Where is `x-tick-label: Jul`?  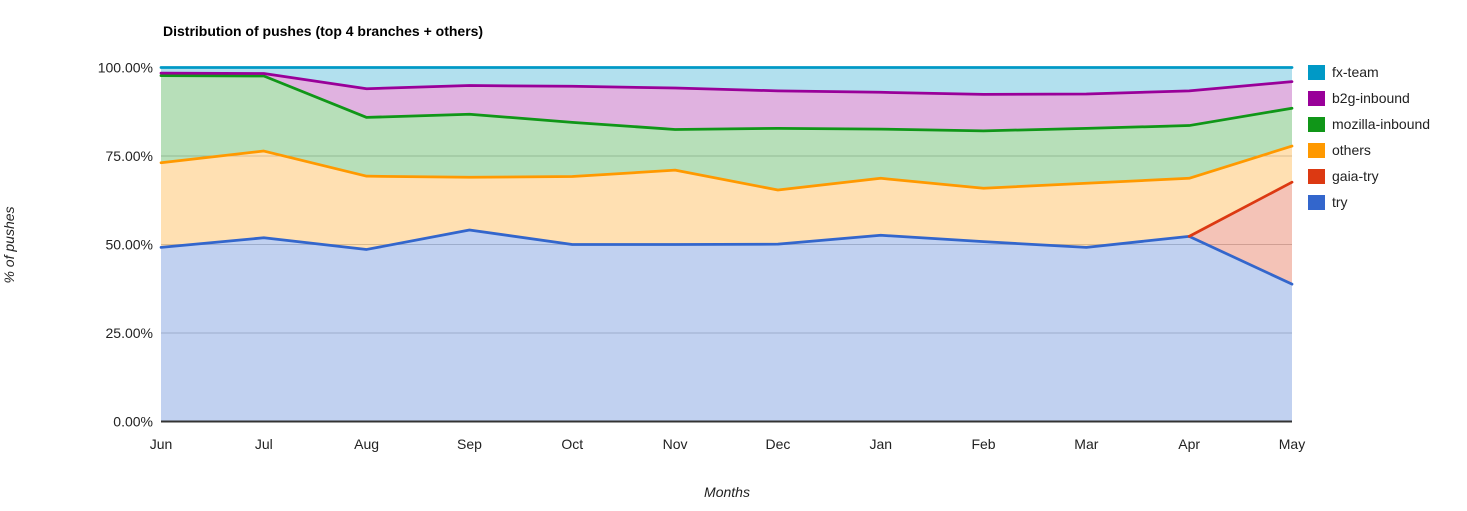 x-tick-label: Jul is located at coordinates (264, 444).